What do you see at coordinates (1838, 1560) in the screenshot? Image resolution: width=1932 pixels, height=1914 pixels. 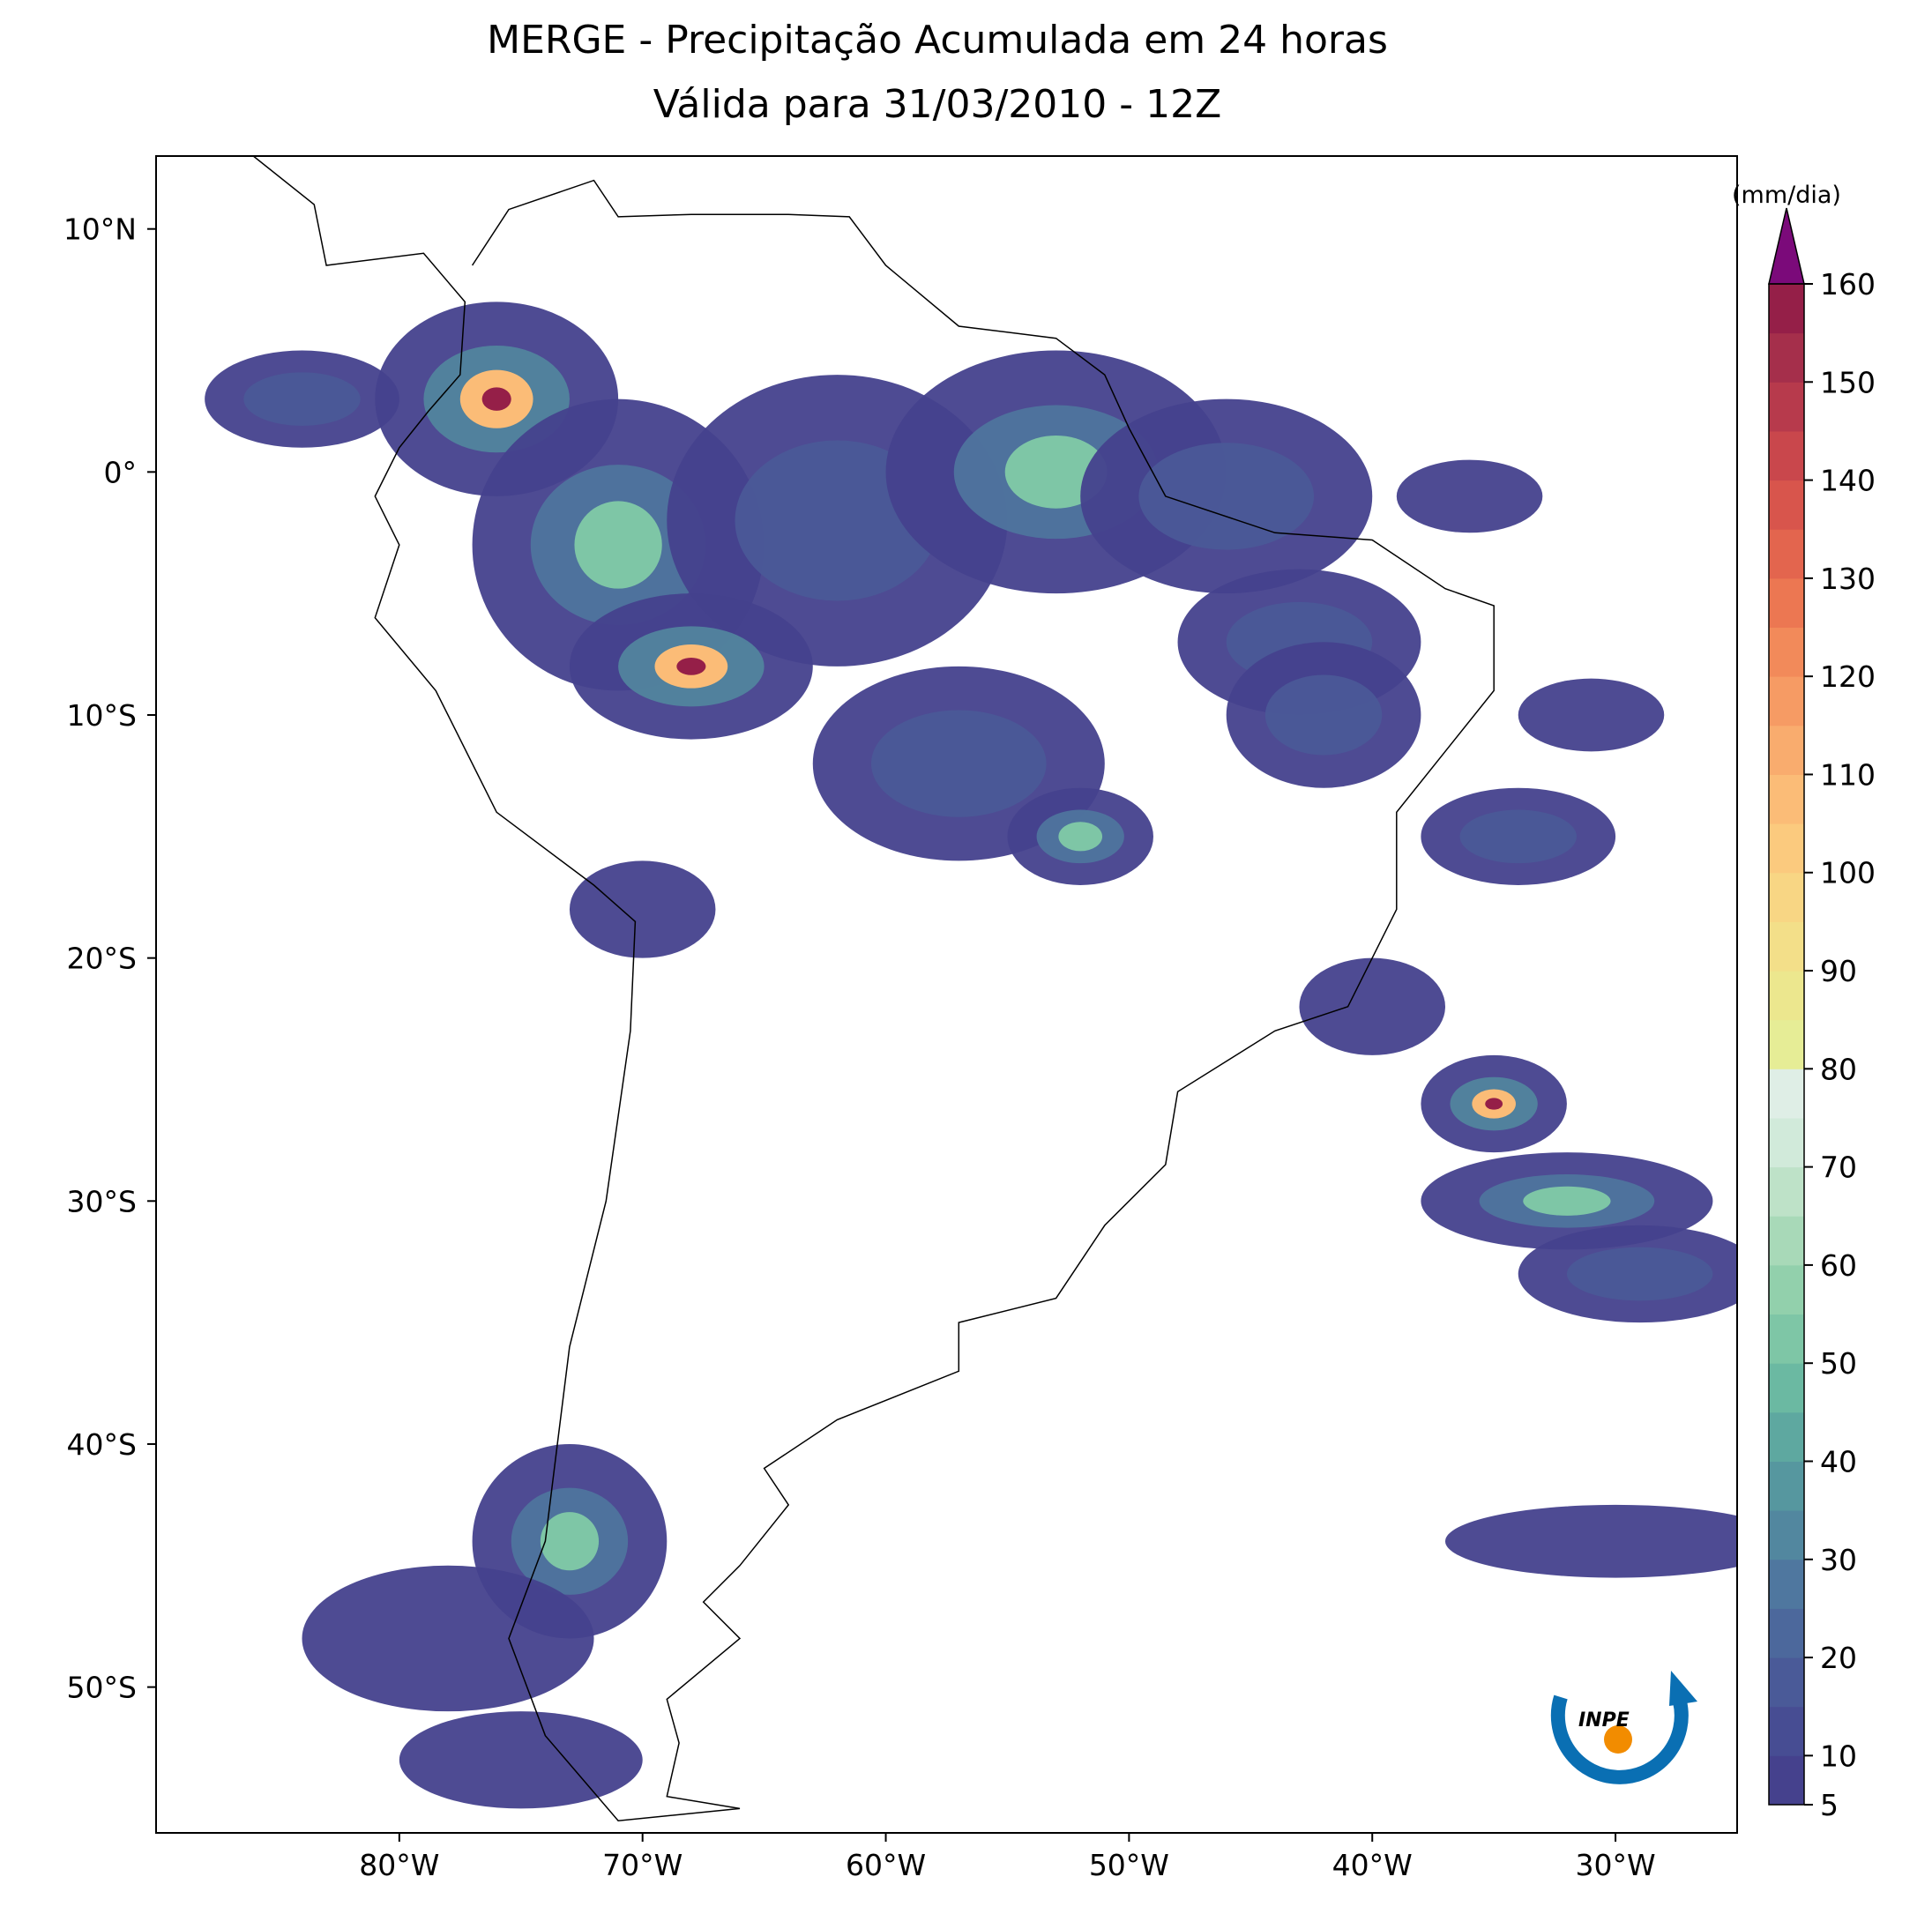 I see `colorbar-tick-label: 30` at bounding box center [1838, 1560].